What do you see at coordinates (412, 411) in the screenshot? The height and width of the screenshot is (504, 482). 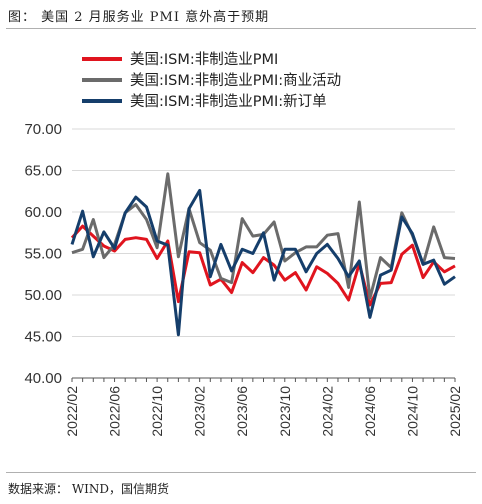 I see `x-tick-label: 2024/10` at bounding box center [412, 411].